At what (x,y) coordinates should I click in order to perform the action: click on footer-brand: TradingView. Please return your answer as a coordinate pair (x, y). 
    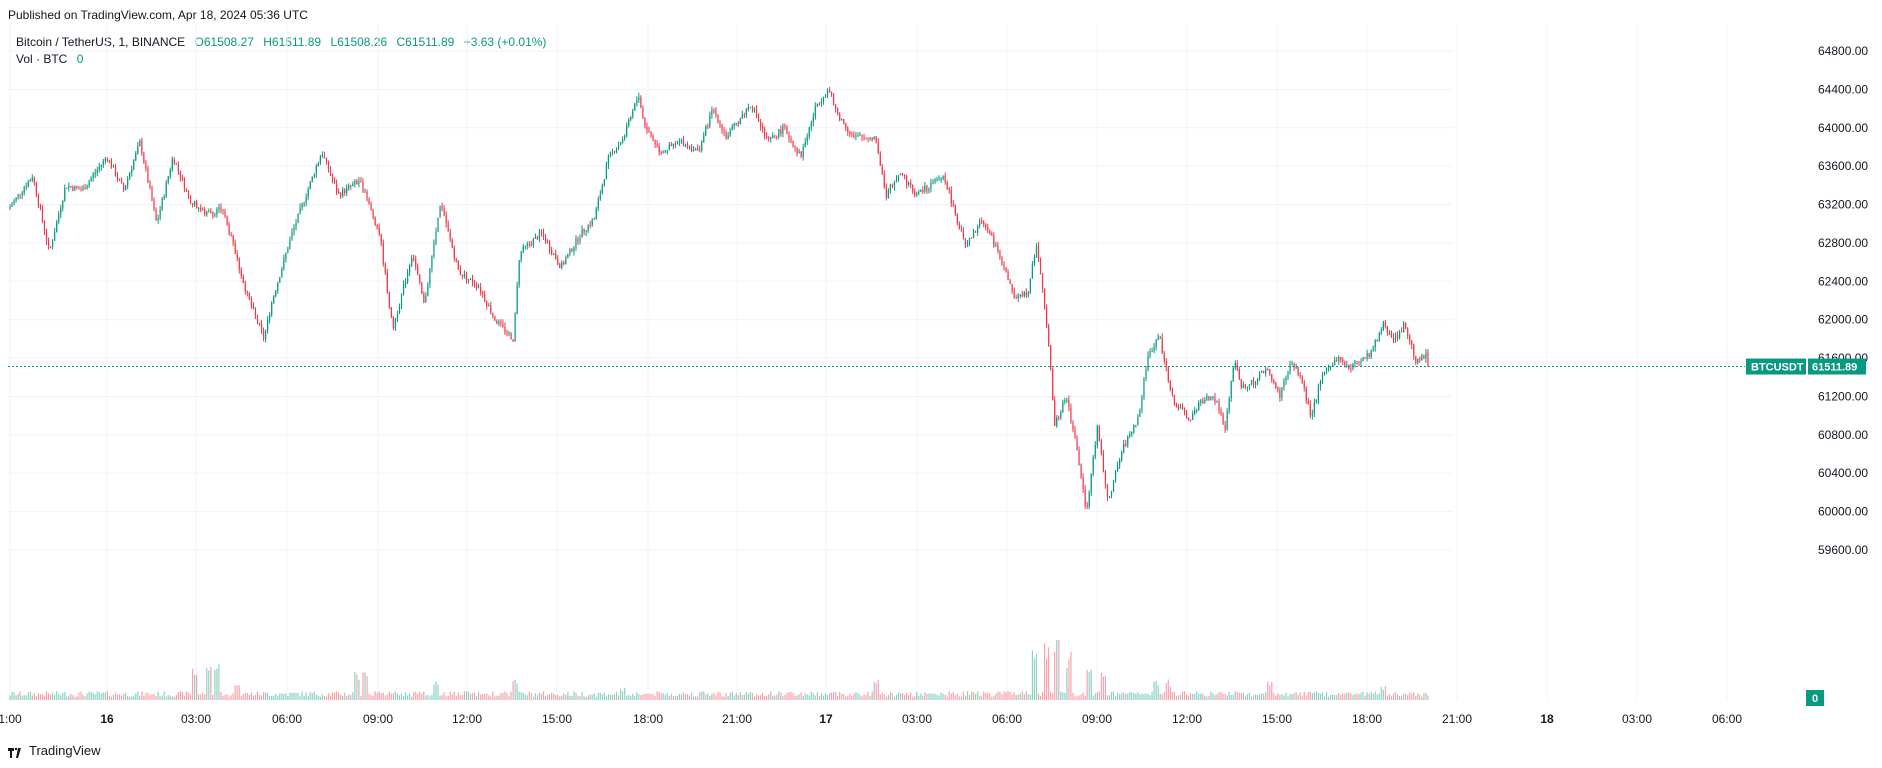
    Looking at the image, I should click on (54, 750).